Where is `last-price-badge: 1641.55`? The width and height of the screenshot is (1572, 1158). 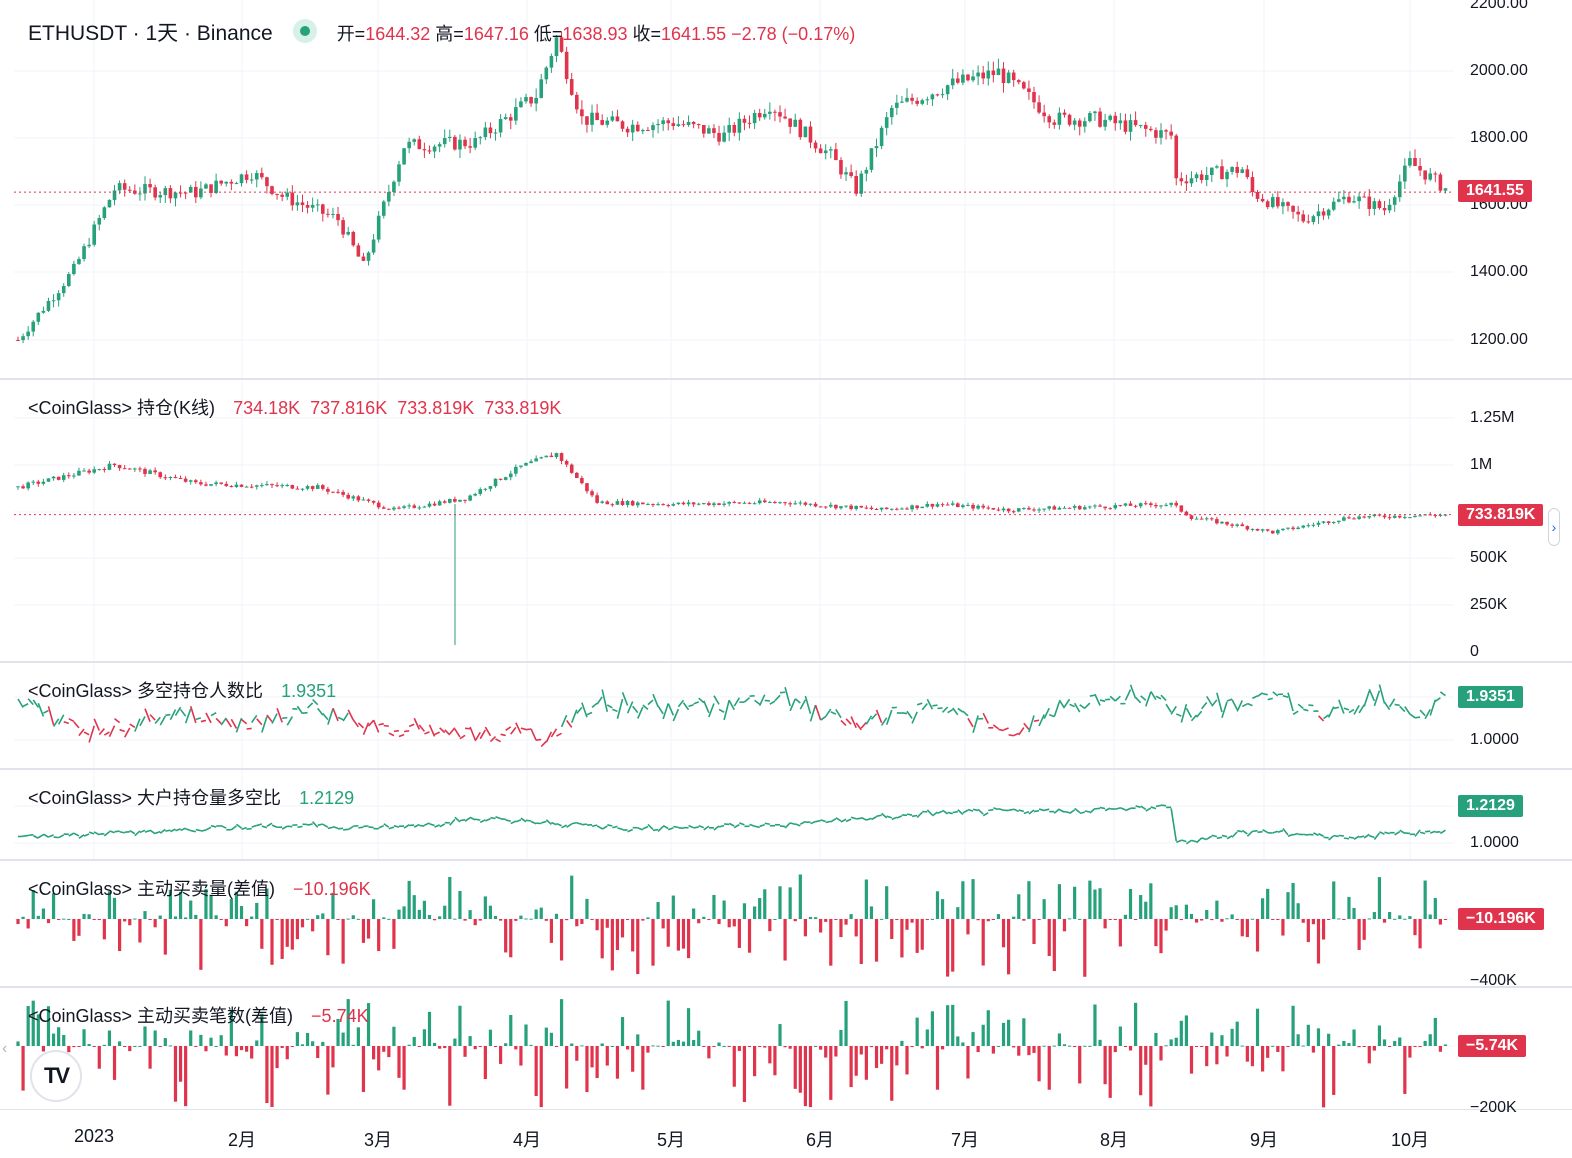
last-price-badge: 1641.55 is located at coordinates (1495, 191).